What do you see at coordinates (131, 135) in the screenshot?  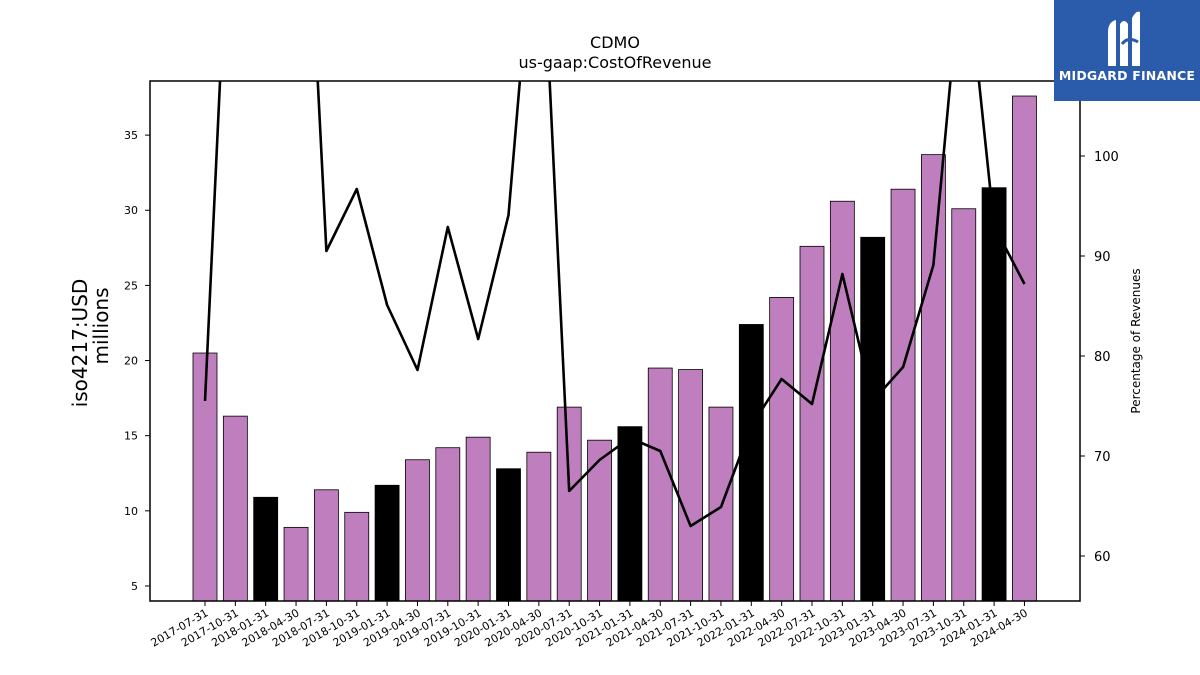 I see `y-tick-label: 35` at bounding box center [131, 135].